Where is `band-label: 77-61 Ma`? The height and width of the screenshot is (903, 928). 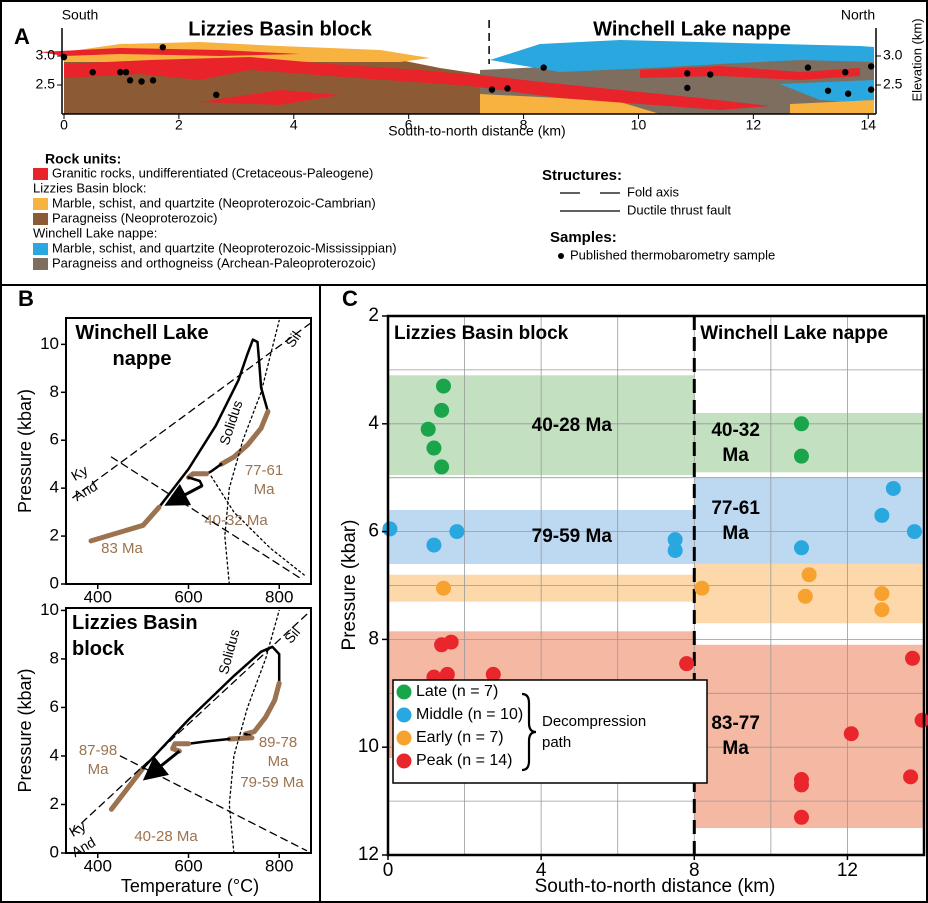 band-label: 77-61 Ma is located at coordinates (735, 520).